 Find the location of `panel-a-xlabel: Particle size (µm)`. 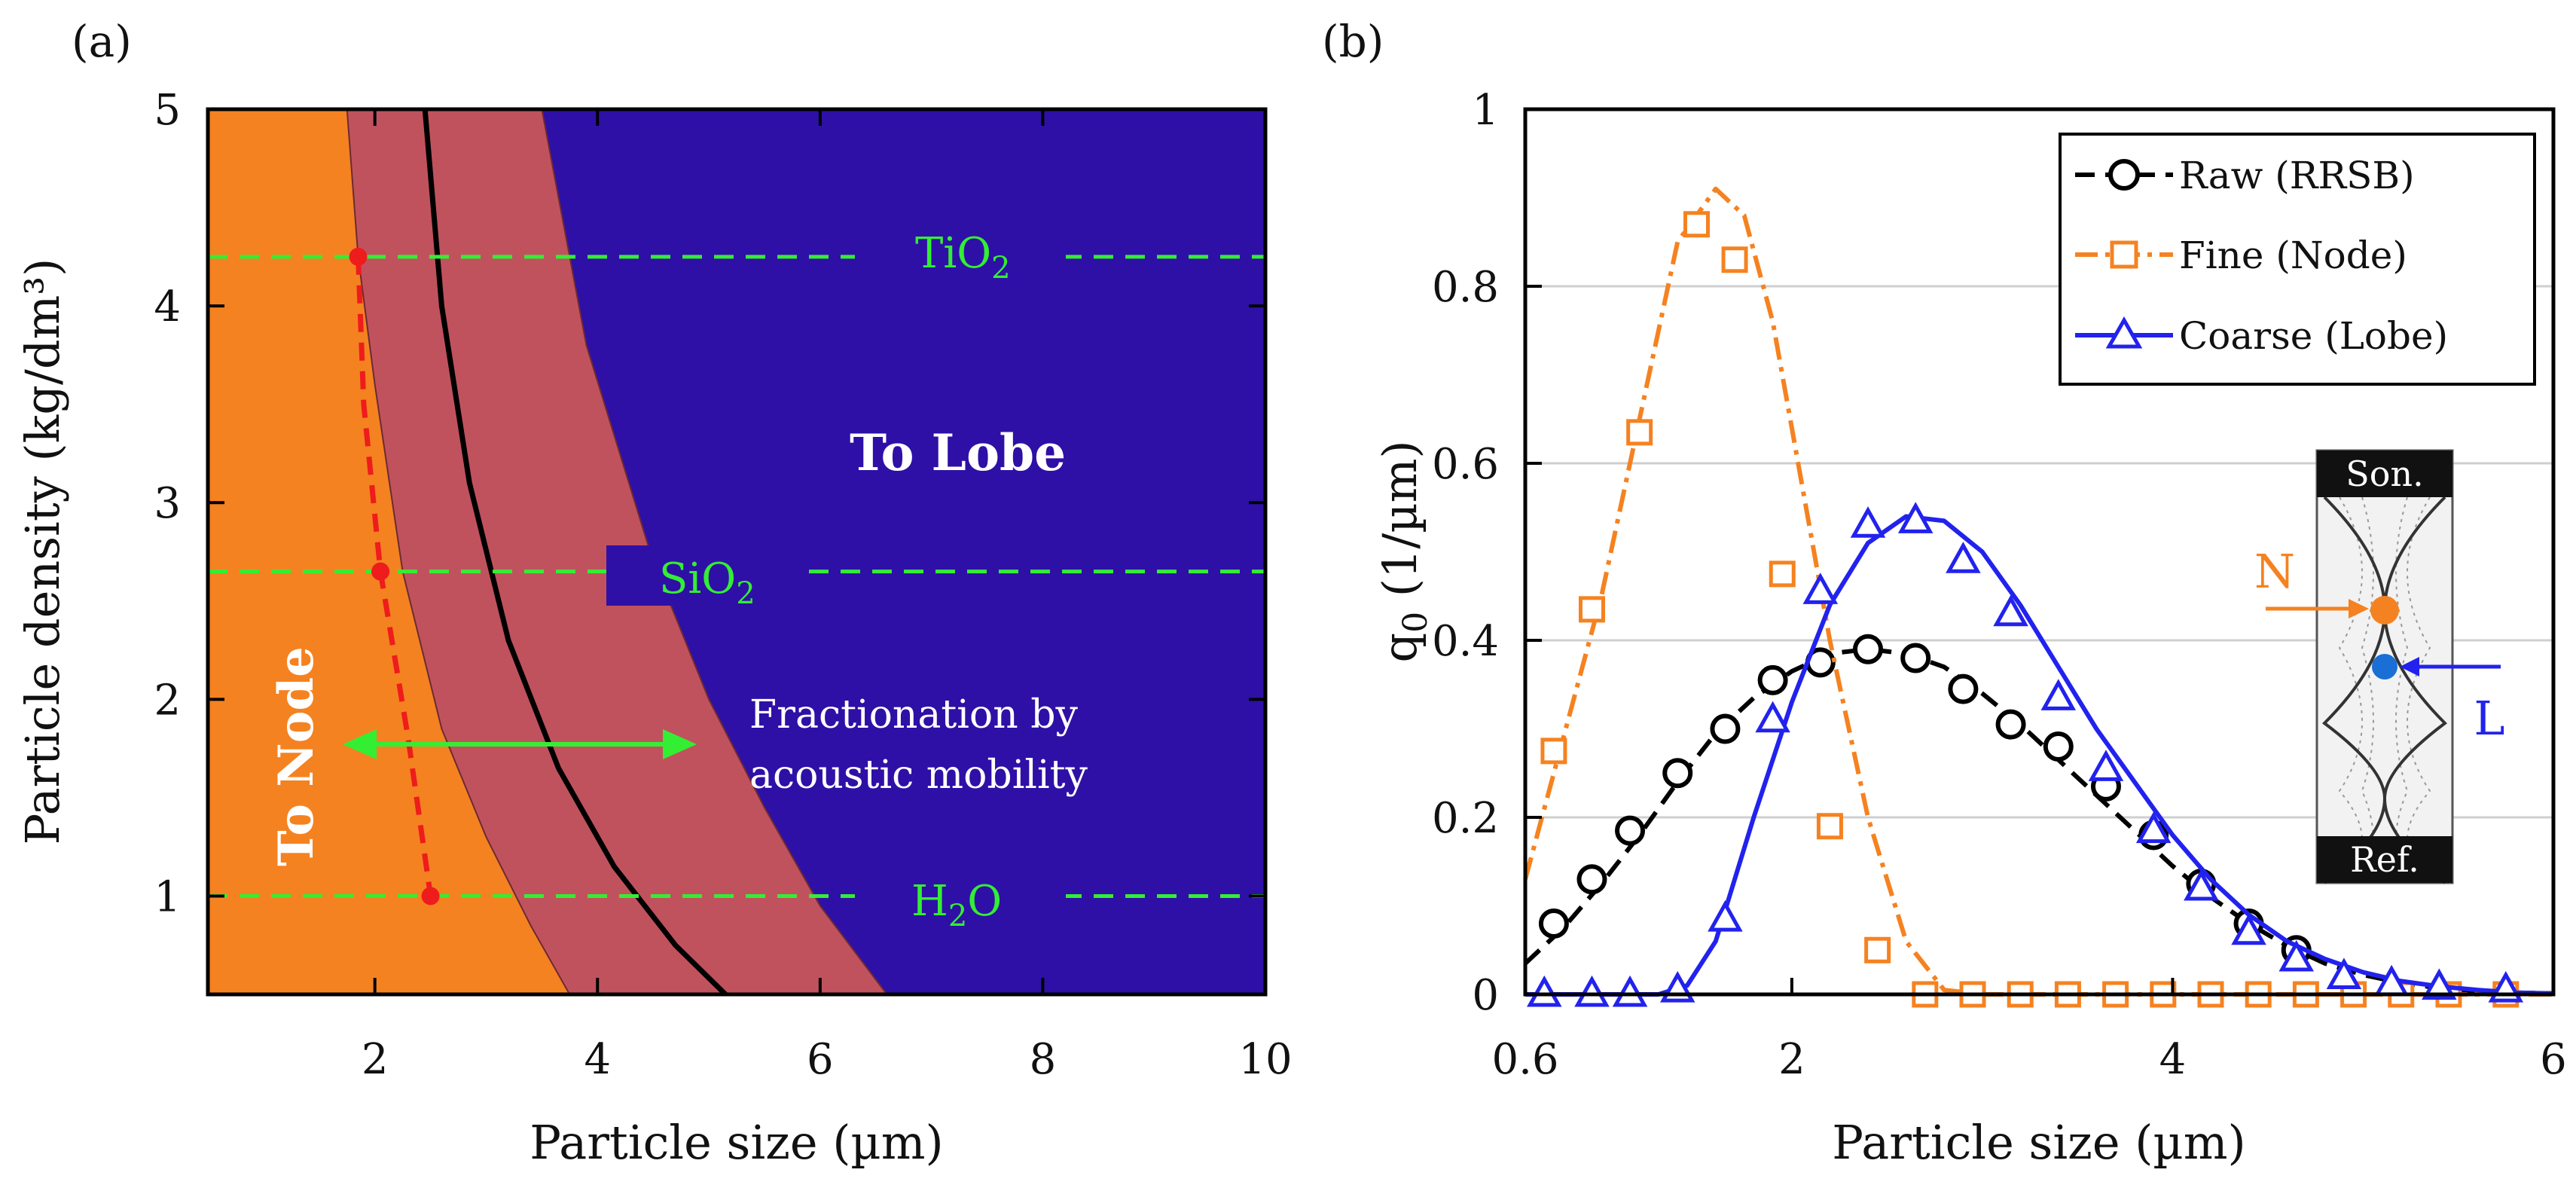

panel-a-xlabel: Particle size (µm) is located at coordinates (737, 1142).